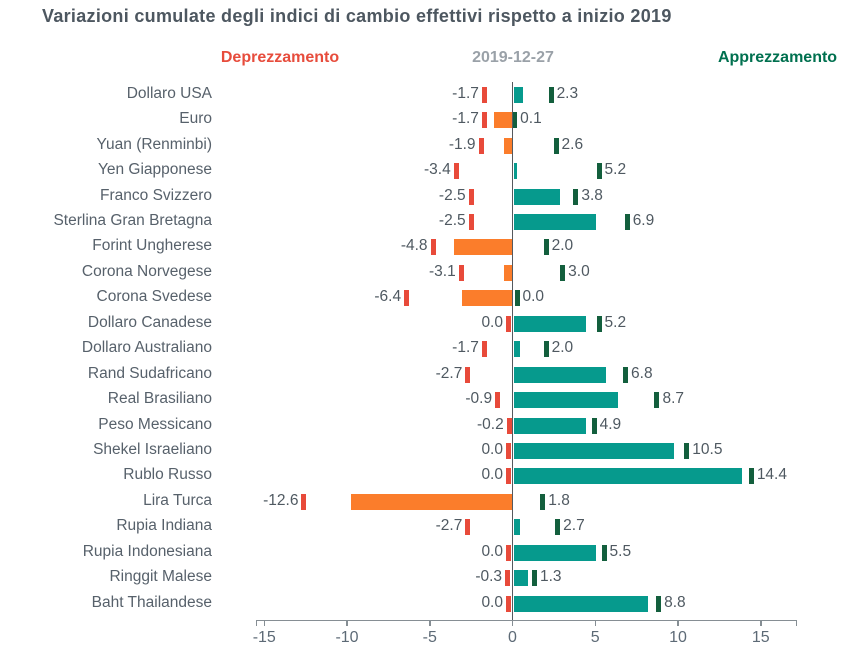 Image resolution: width=857 pixels, height=662 pixels. What do you see at coordinates (152, 450) in the screenshot?
I see `currency-label: Shekel Israeliano` at bounding box center [152, 450].